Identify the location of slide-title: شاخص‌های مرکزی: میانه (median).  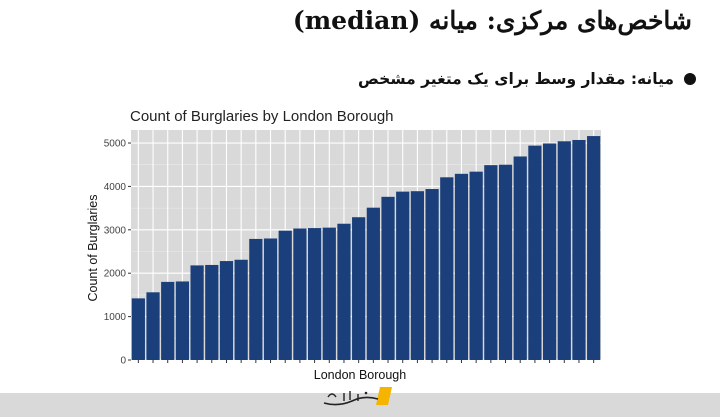
(492, 20).